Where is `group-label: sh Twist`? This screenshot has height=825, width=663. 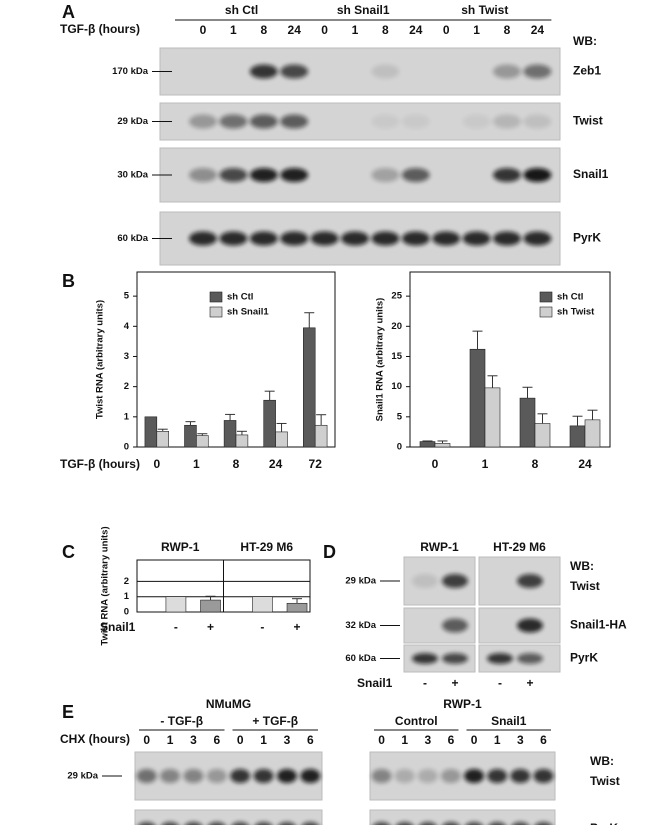 group-label: sh Twist is located at coordinates (484, 10).